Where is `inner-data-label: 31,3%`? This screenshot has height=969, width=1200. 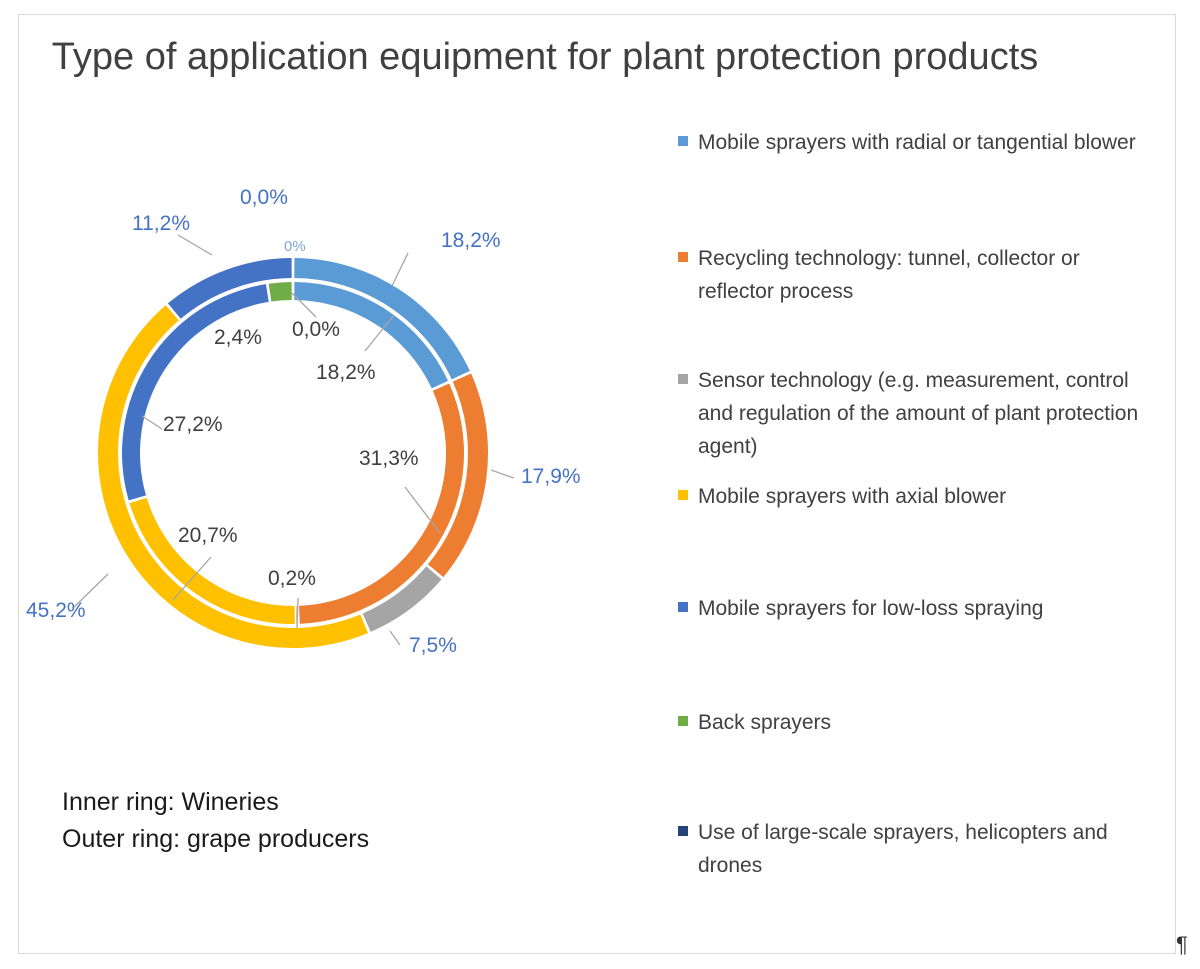 inner-data-label: 31,3% is located at coordinates (389, 458).